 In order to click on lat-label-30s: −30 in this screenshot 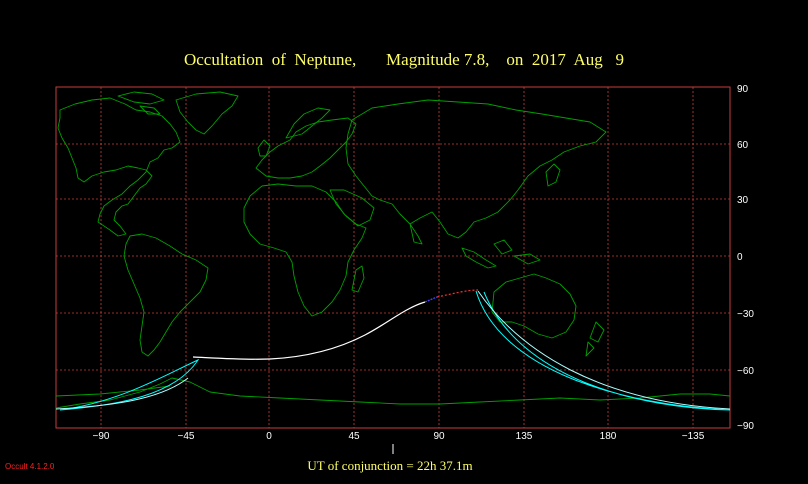, I will do `click(745, 314)`.